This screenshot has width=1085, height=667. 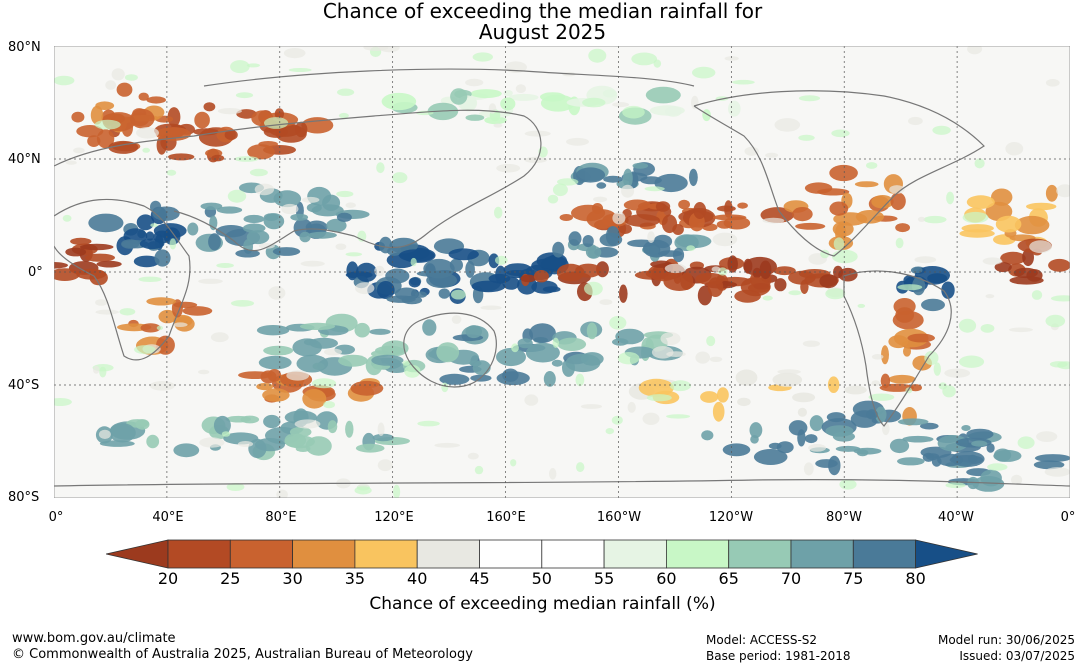 I want to click on footer-model-run: Model run: 30/06/2025, so click(x=1006, y=640).